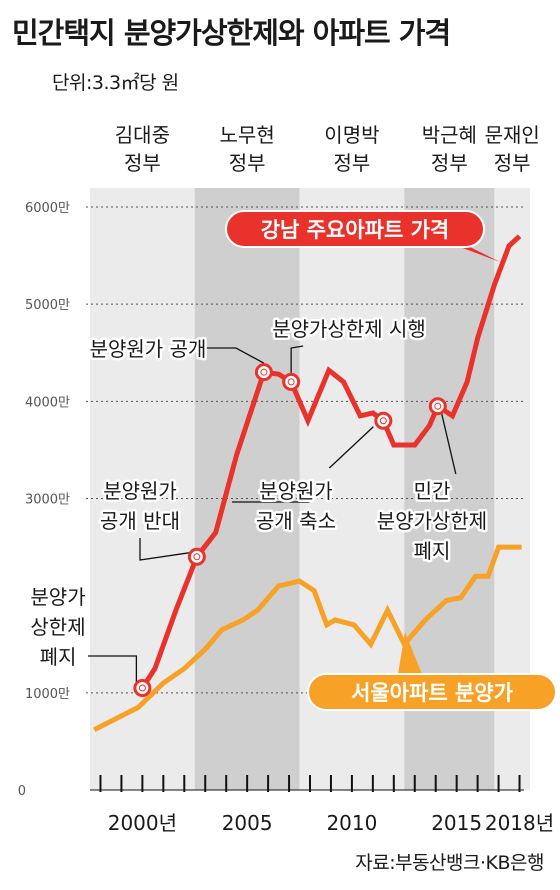 The width and height of the screenshot is (560, 890). What do you see at coordinates (322, 805) in the screenshot?
I see `x-axis: 2000년 2005 2010 2015 2018년` at bounding box center [322, 805].